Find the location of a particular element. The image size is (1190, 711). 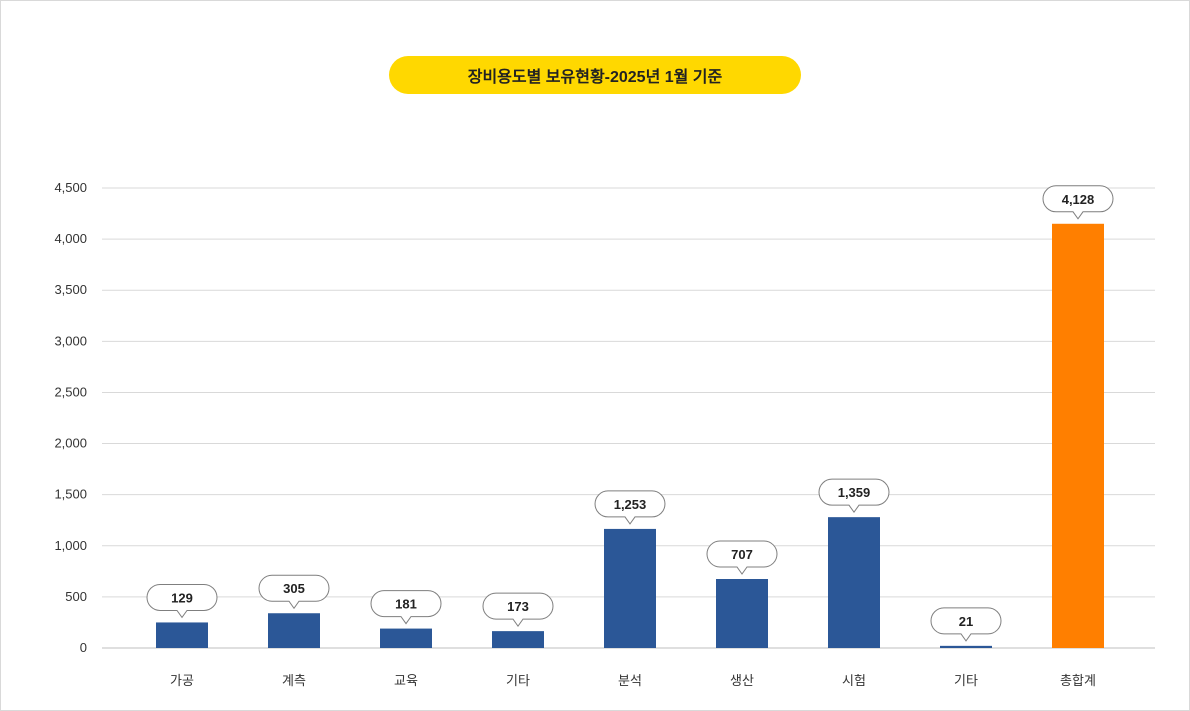

y-tick-label: 2,000 is located at coordinates (70, 443).